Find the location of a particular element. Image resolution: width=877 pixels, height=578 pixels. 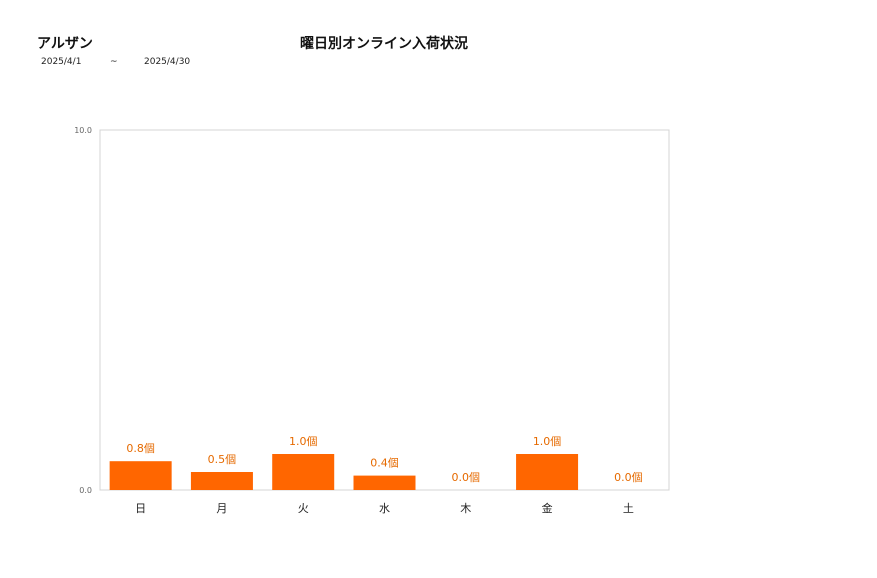

x-category-label: 木 is located at coordinates (465, 508).